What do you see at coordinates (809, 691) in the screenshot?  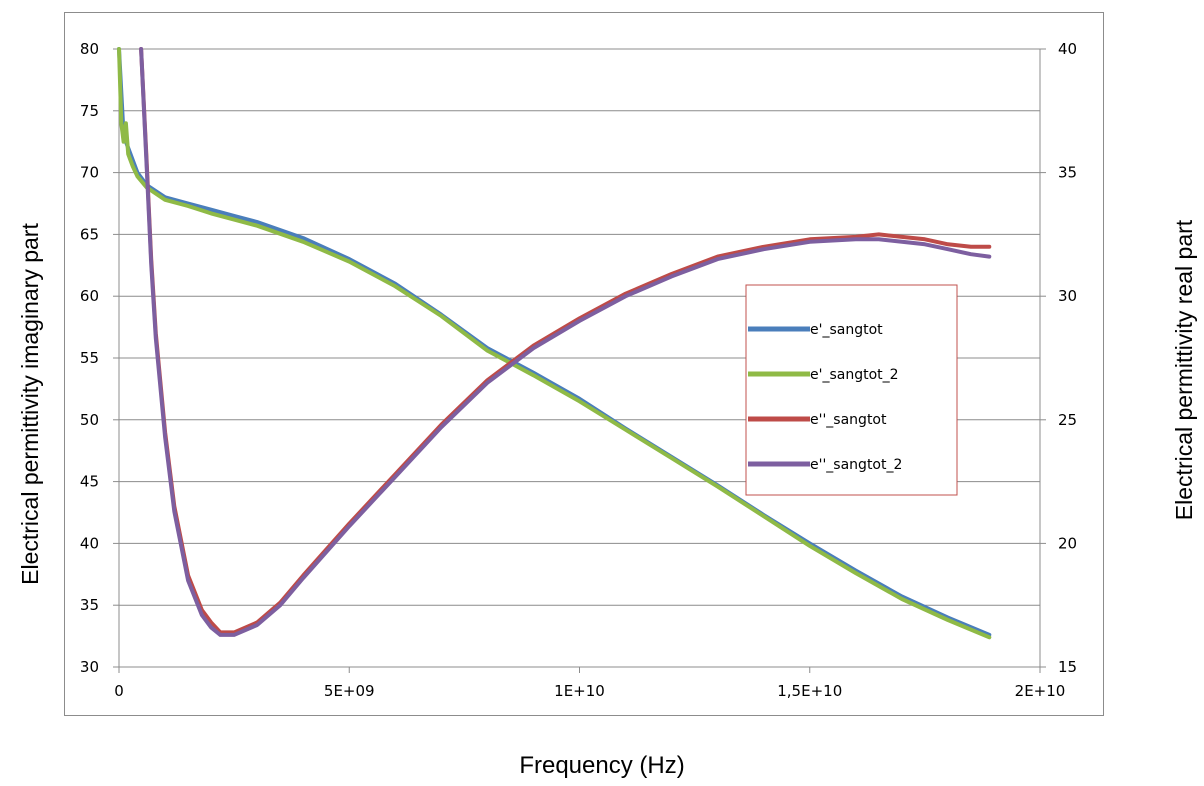 I see `x-tick-label: 1,5E+10` at bounding box center [809, 691].